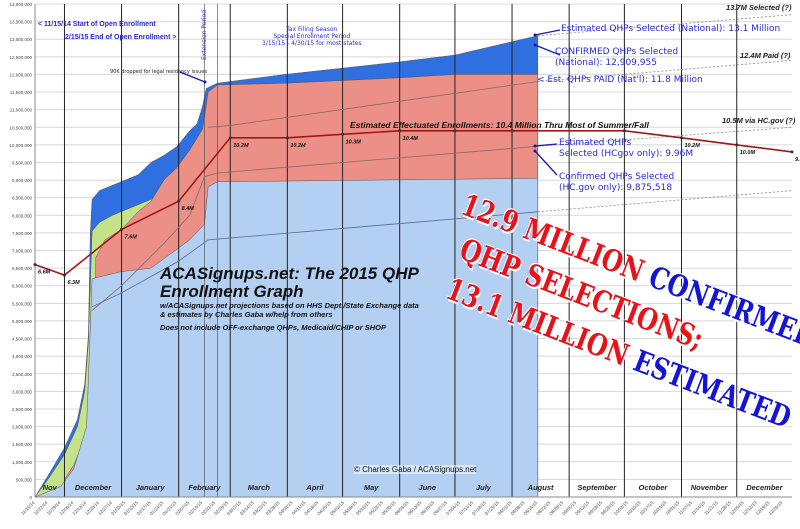 This screenshot has width=800, height=529. Describe the element at coordinates (22, 268) in the screenshot. I see `y-tick-label: 6,500,000` at that location.